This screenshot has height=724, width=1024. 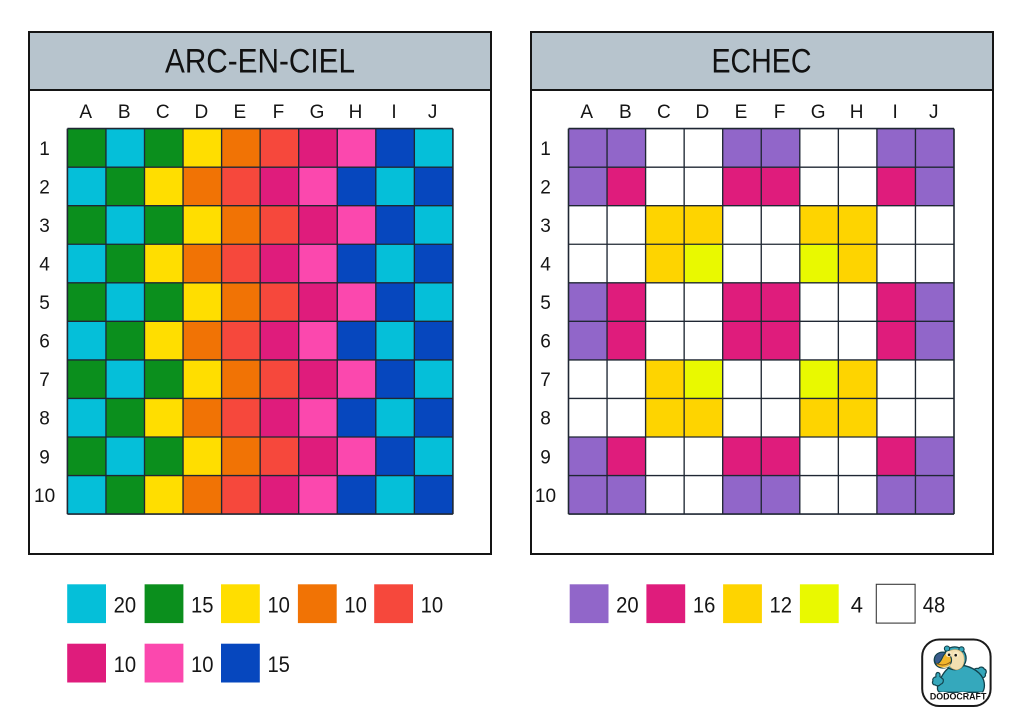 What do you see at coordinates (934, 605) in the screenshot?
I see `svg-text: 48` at bounding box center [934, 605].